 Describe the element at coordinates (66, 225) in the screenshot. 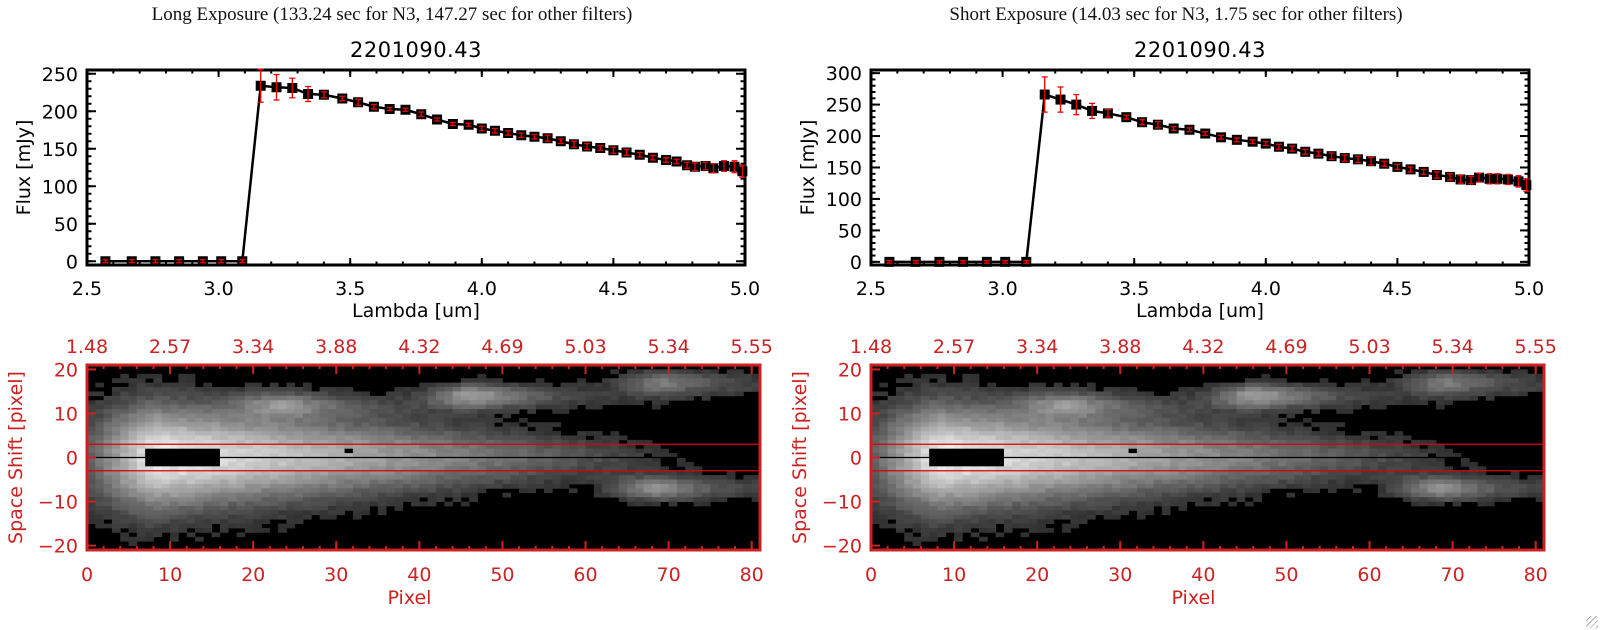

I see `y-tick-label: 50` at that location.